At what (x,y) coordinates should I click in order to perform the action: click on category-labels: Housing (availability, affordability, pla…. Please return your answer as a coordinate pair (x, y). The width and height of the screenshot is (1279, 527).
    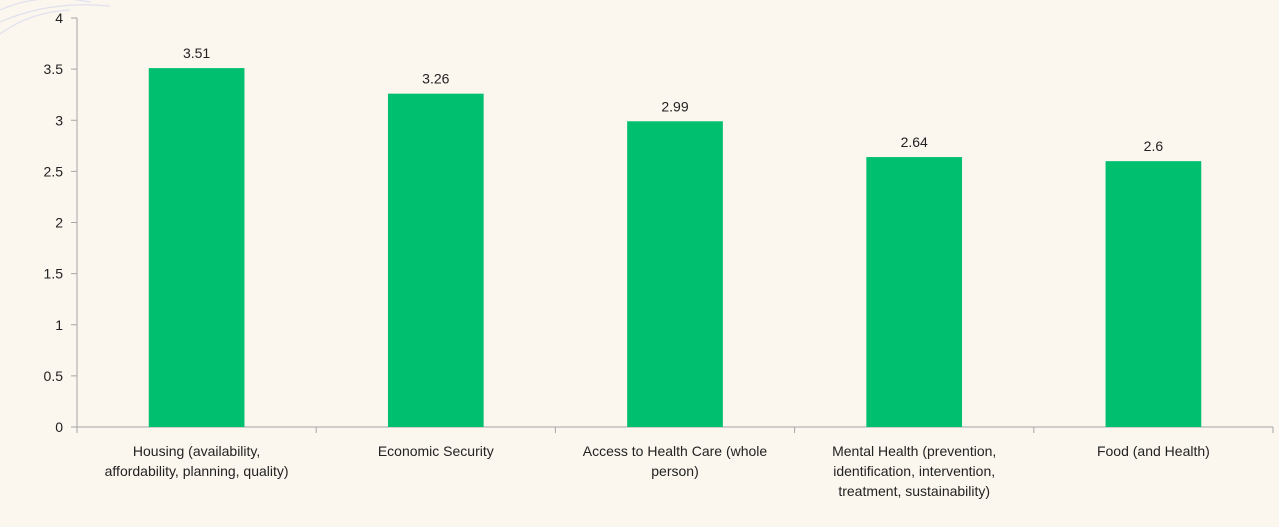
    Looking at the image, I should click on (657, 471).